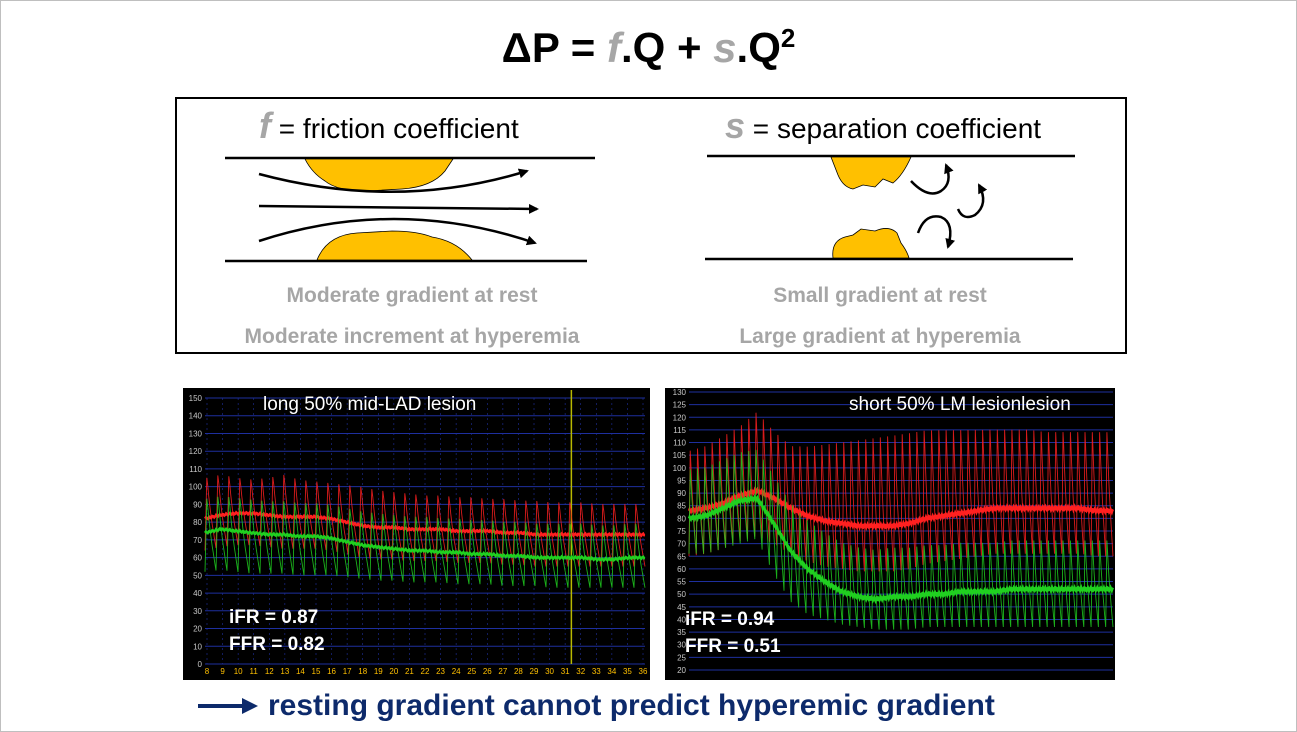 This screenshot has height=732, width=1297. Describe the element at coordinates (412, 295) in the screenshot. I see `friction-caption-1: Moderate gradient at rest` at that location.